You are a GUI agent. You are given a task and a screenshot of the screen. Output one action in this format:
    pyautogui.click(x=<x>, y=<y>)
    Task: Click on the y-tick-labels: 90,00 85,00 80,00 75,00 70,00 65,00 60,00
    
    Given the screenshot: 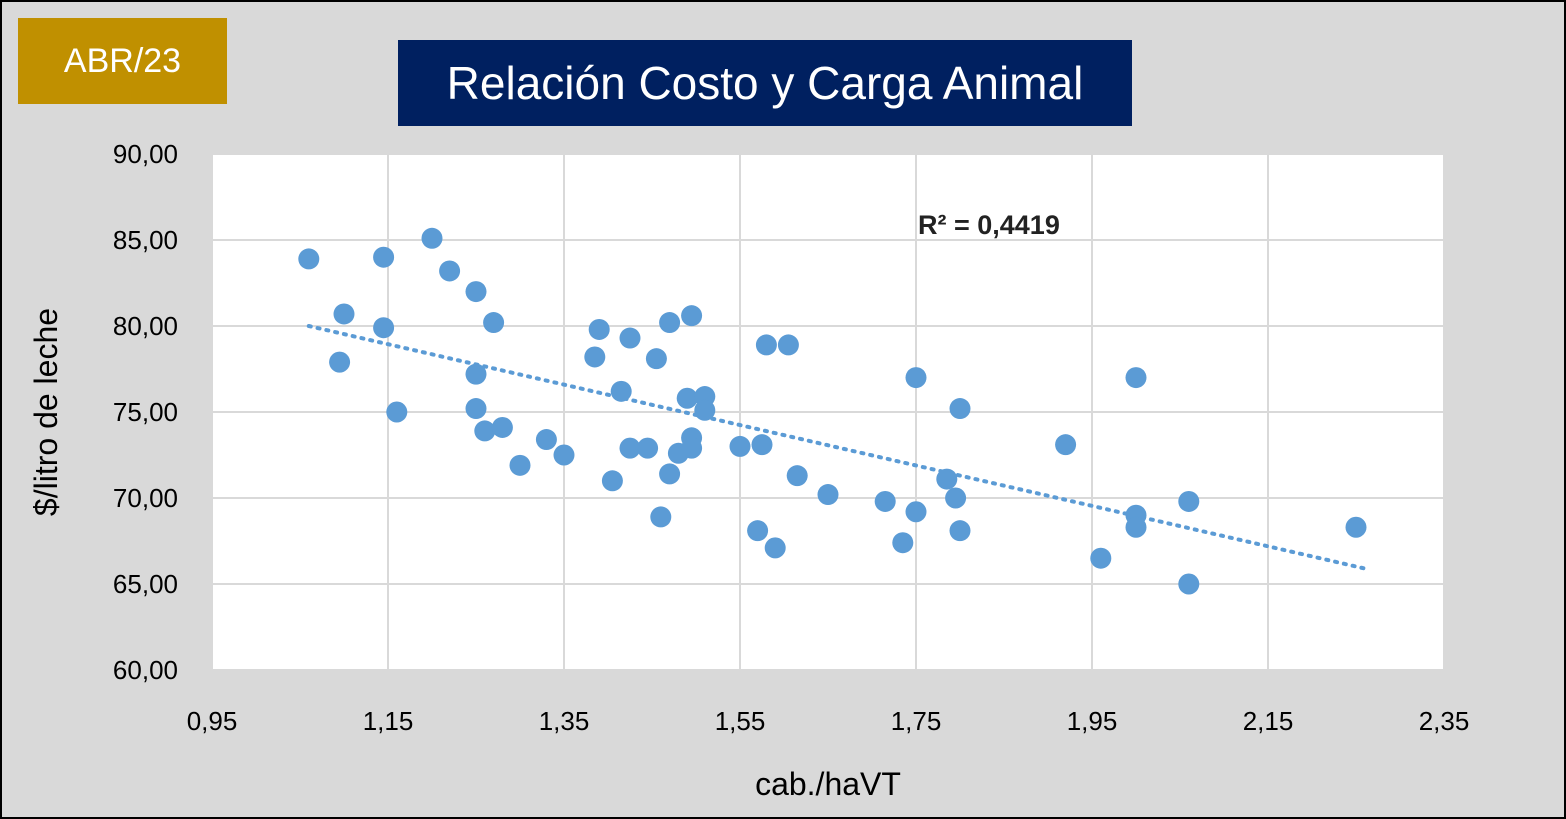 What is the action you would take?
    pyautogui.click(x=145, y=412)
    